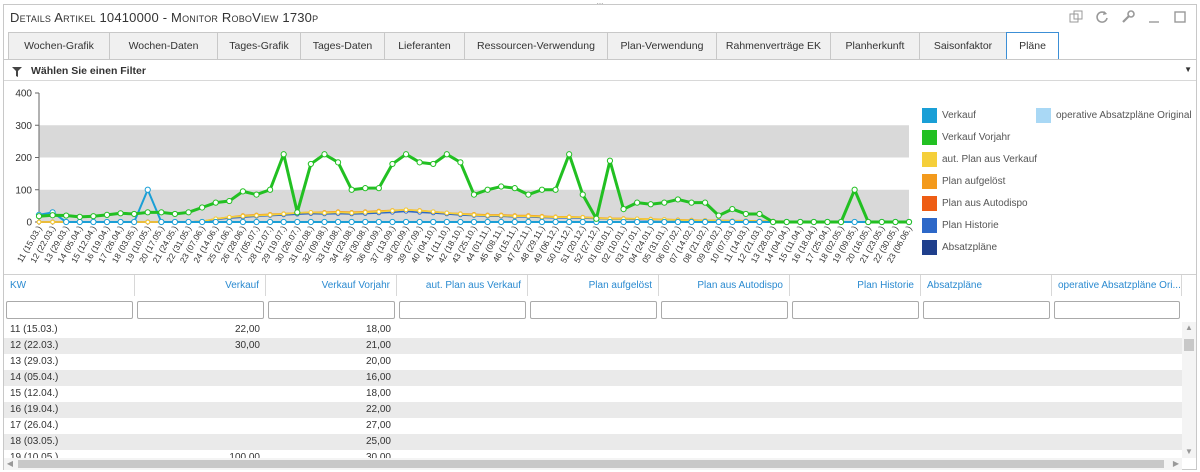 The height and width of the screenshot is (472, 1200). Describe the element at coordinates (970, 247) in the screenshot. I see `legend-label: Absatzpläne` at that location.